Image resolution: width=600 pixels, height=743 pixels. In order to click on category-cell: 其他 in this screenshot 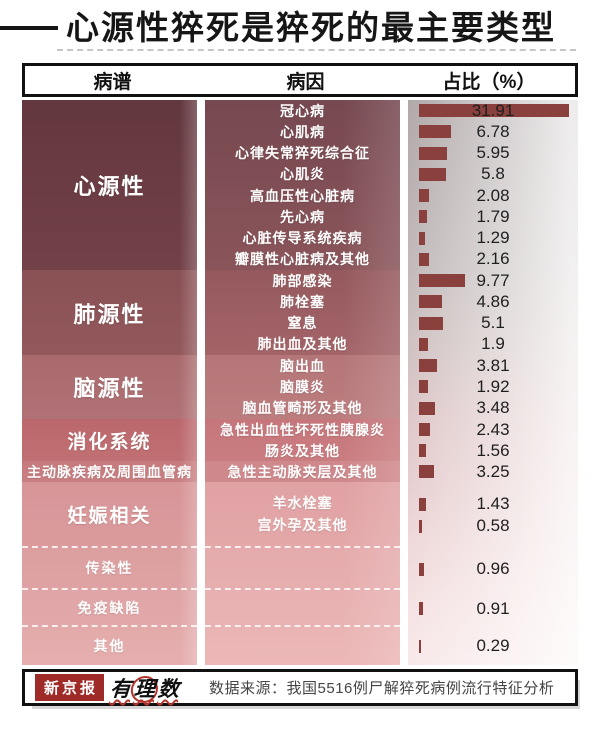, I will do `click(109, 646)`.